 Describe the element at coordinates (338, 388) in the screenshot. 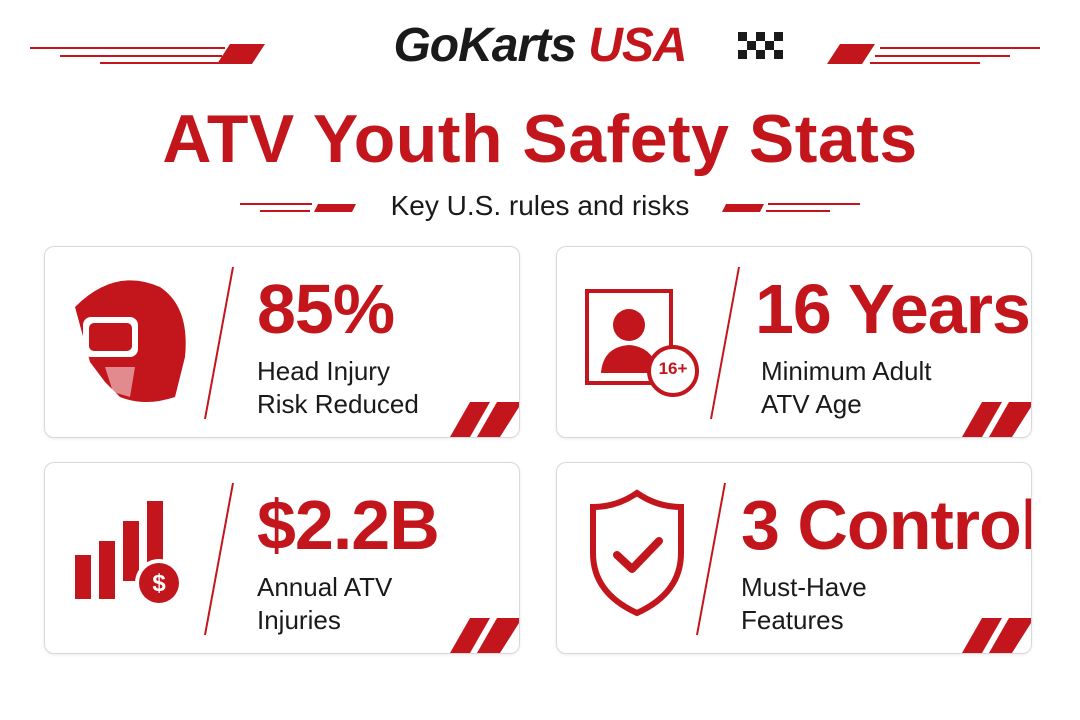

I see `stat-label: Head Injury Risk Reduced` at that location.